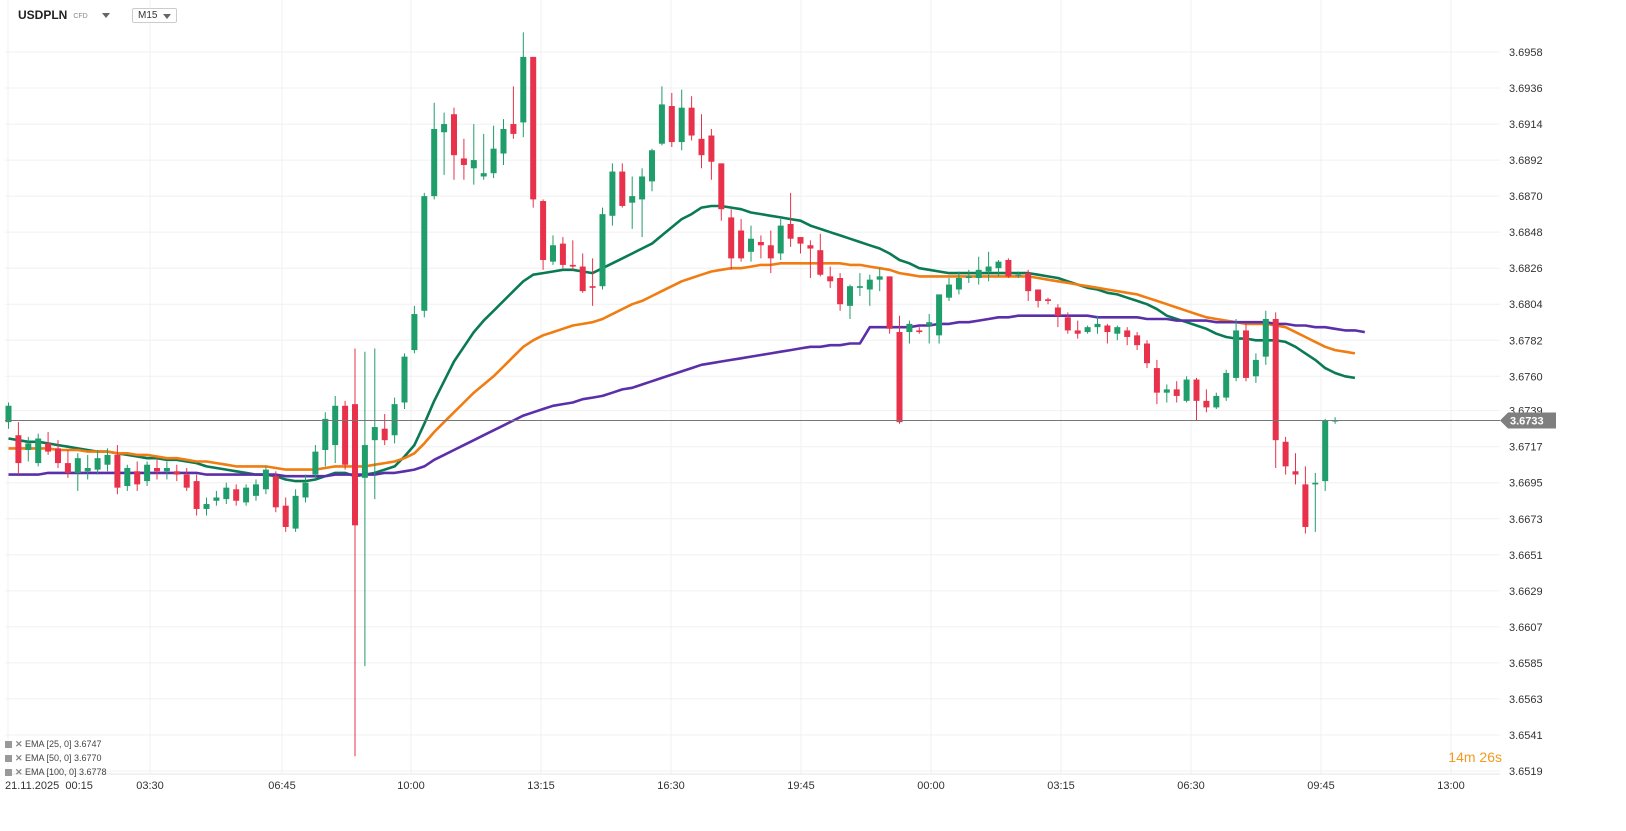 The width and height of the screenshot is (1626, 831). What do you see at coordinates (167, 16) in the screenshot?
I see `chevron-down-icon` at bounding box center [167, 16].